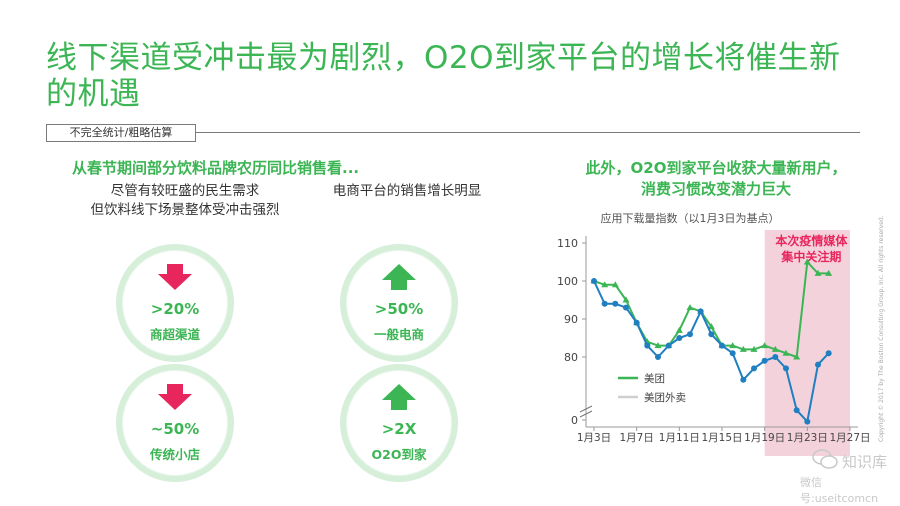  Describe the element at coordinates (121, 133) in the screenshot. I see `estimate-note: 不完全统计/粗略估算` at that location.